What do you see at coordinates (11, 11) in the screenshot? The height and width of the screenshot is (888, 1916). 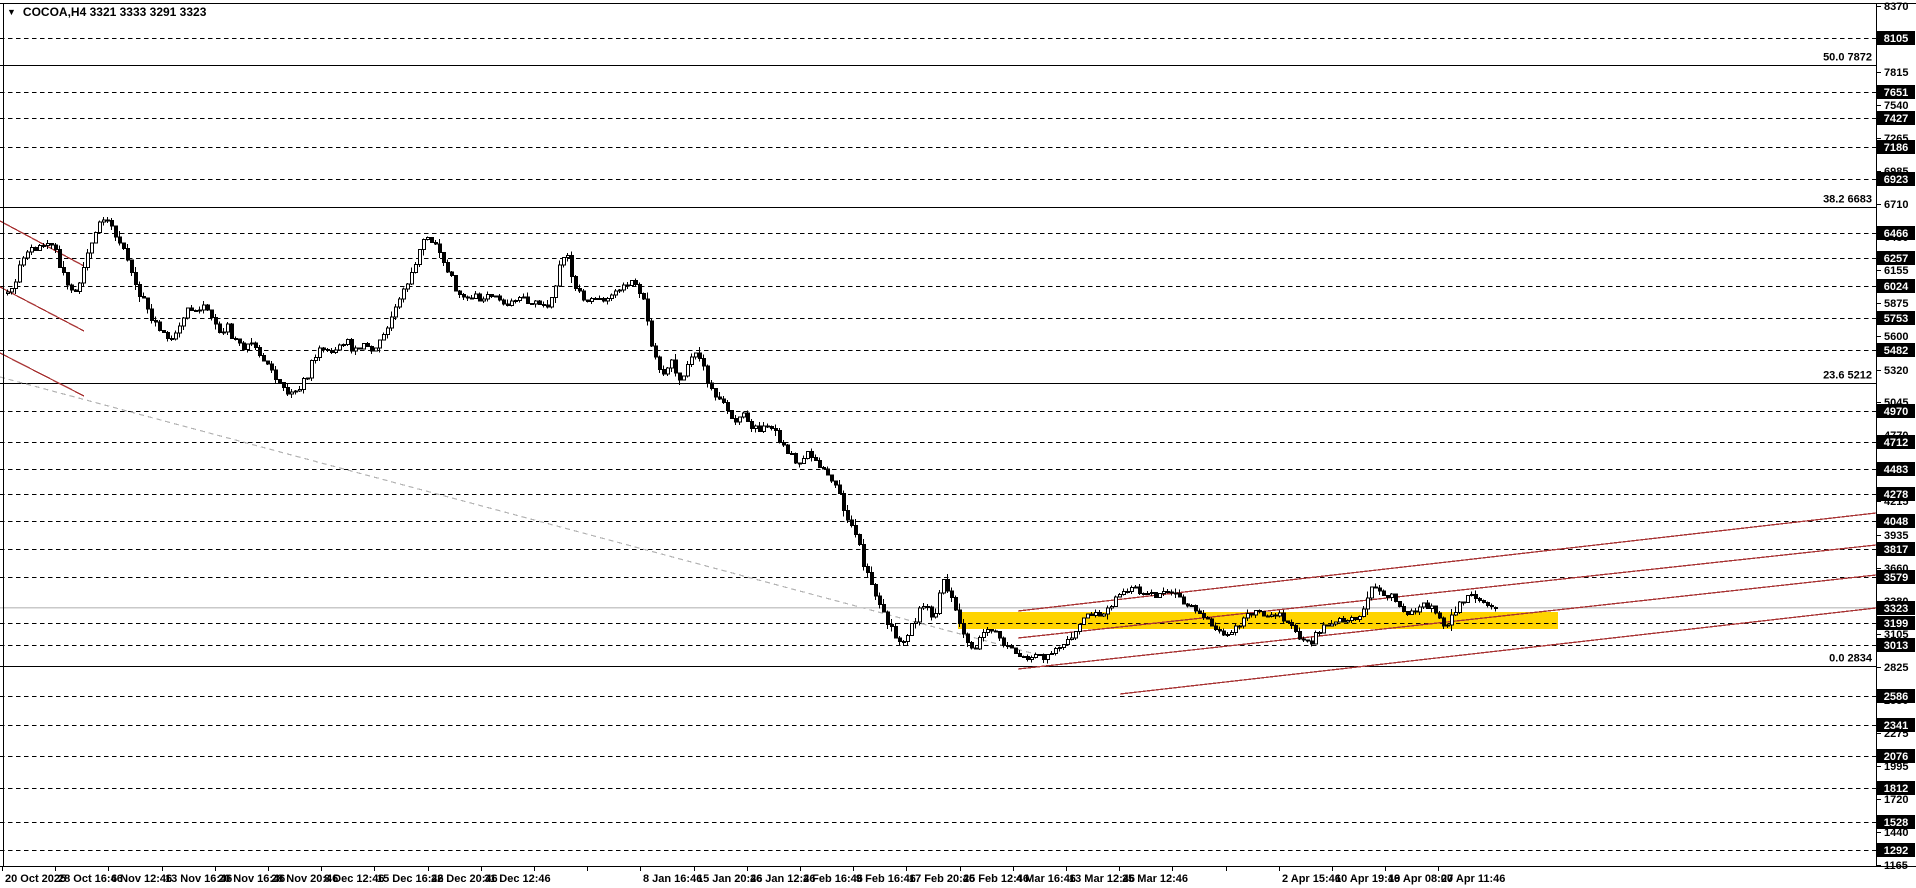 I see `chevron-down-icon: ▼` at bounding box center [11, 11].